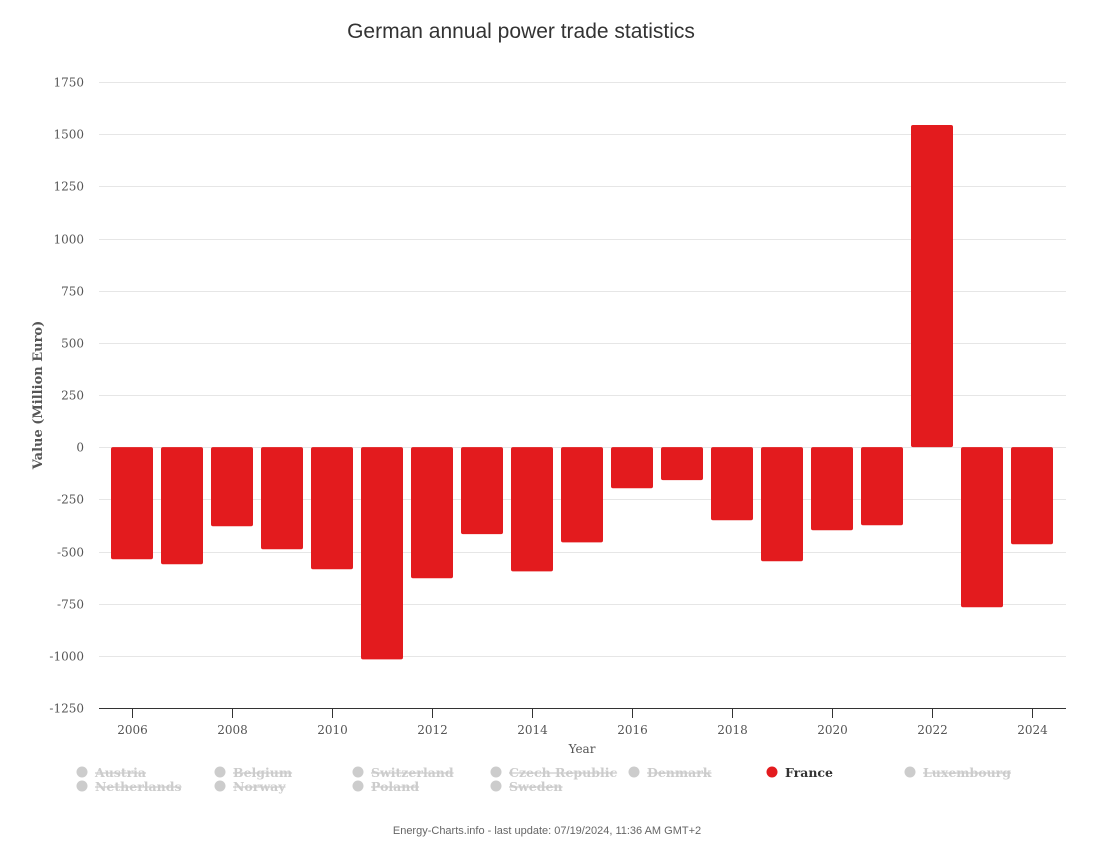  What do you see at coordinates (682, 464) in the screenshot?
I see `bar-2017` at bounding box center [682, 464].